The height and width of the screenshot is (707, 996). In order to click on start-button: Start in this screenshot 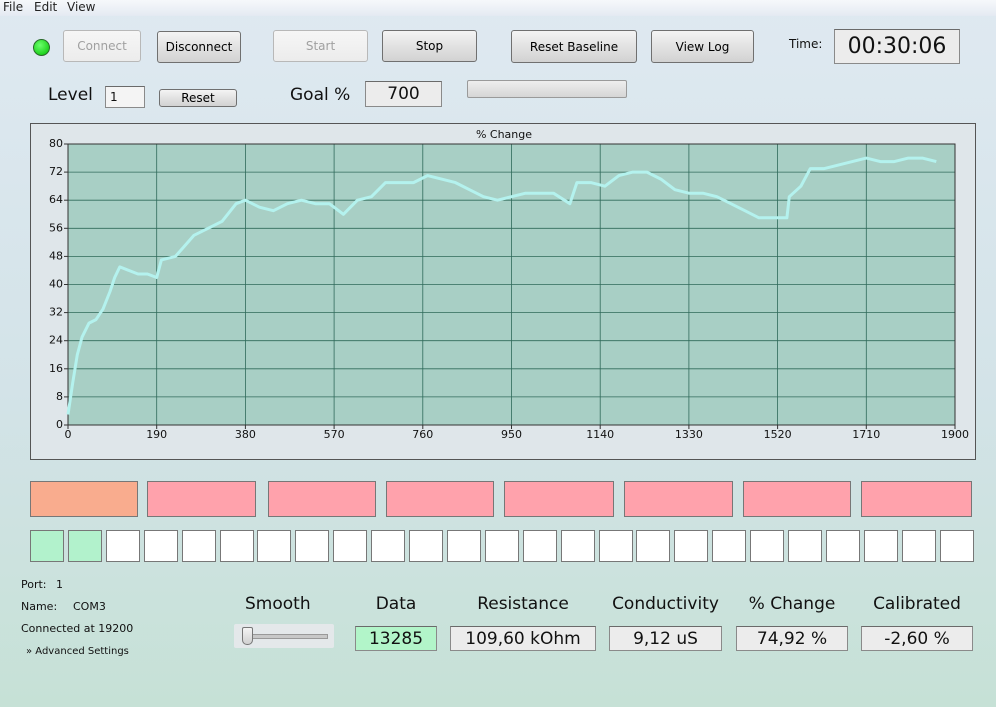, I will do `click(320, 46)`.